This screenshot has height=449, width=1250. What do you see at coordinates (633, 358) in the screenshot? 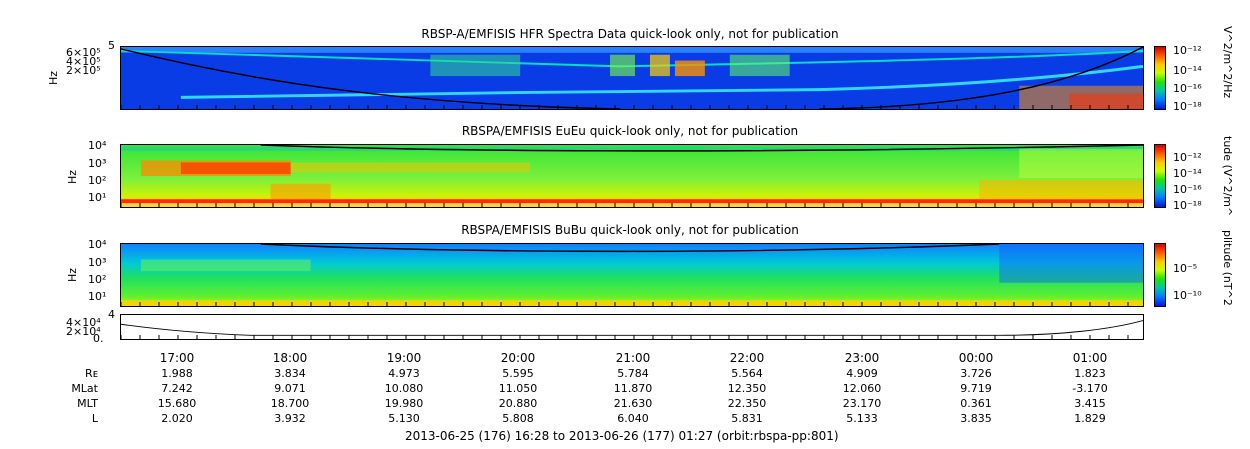
I see `time-label: 21:00` at bounding box center [633, 358].